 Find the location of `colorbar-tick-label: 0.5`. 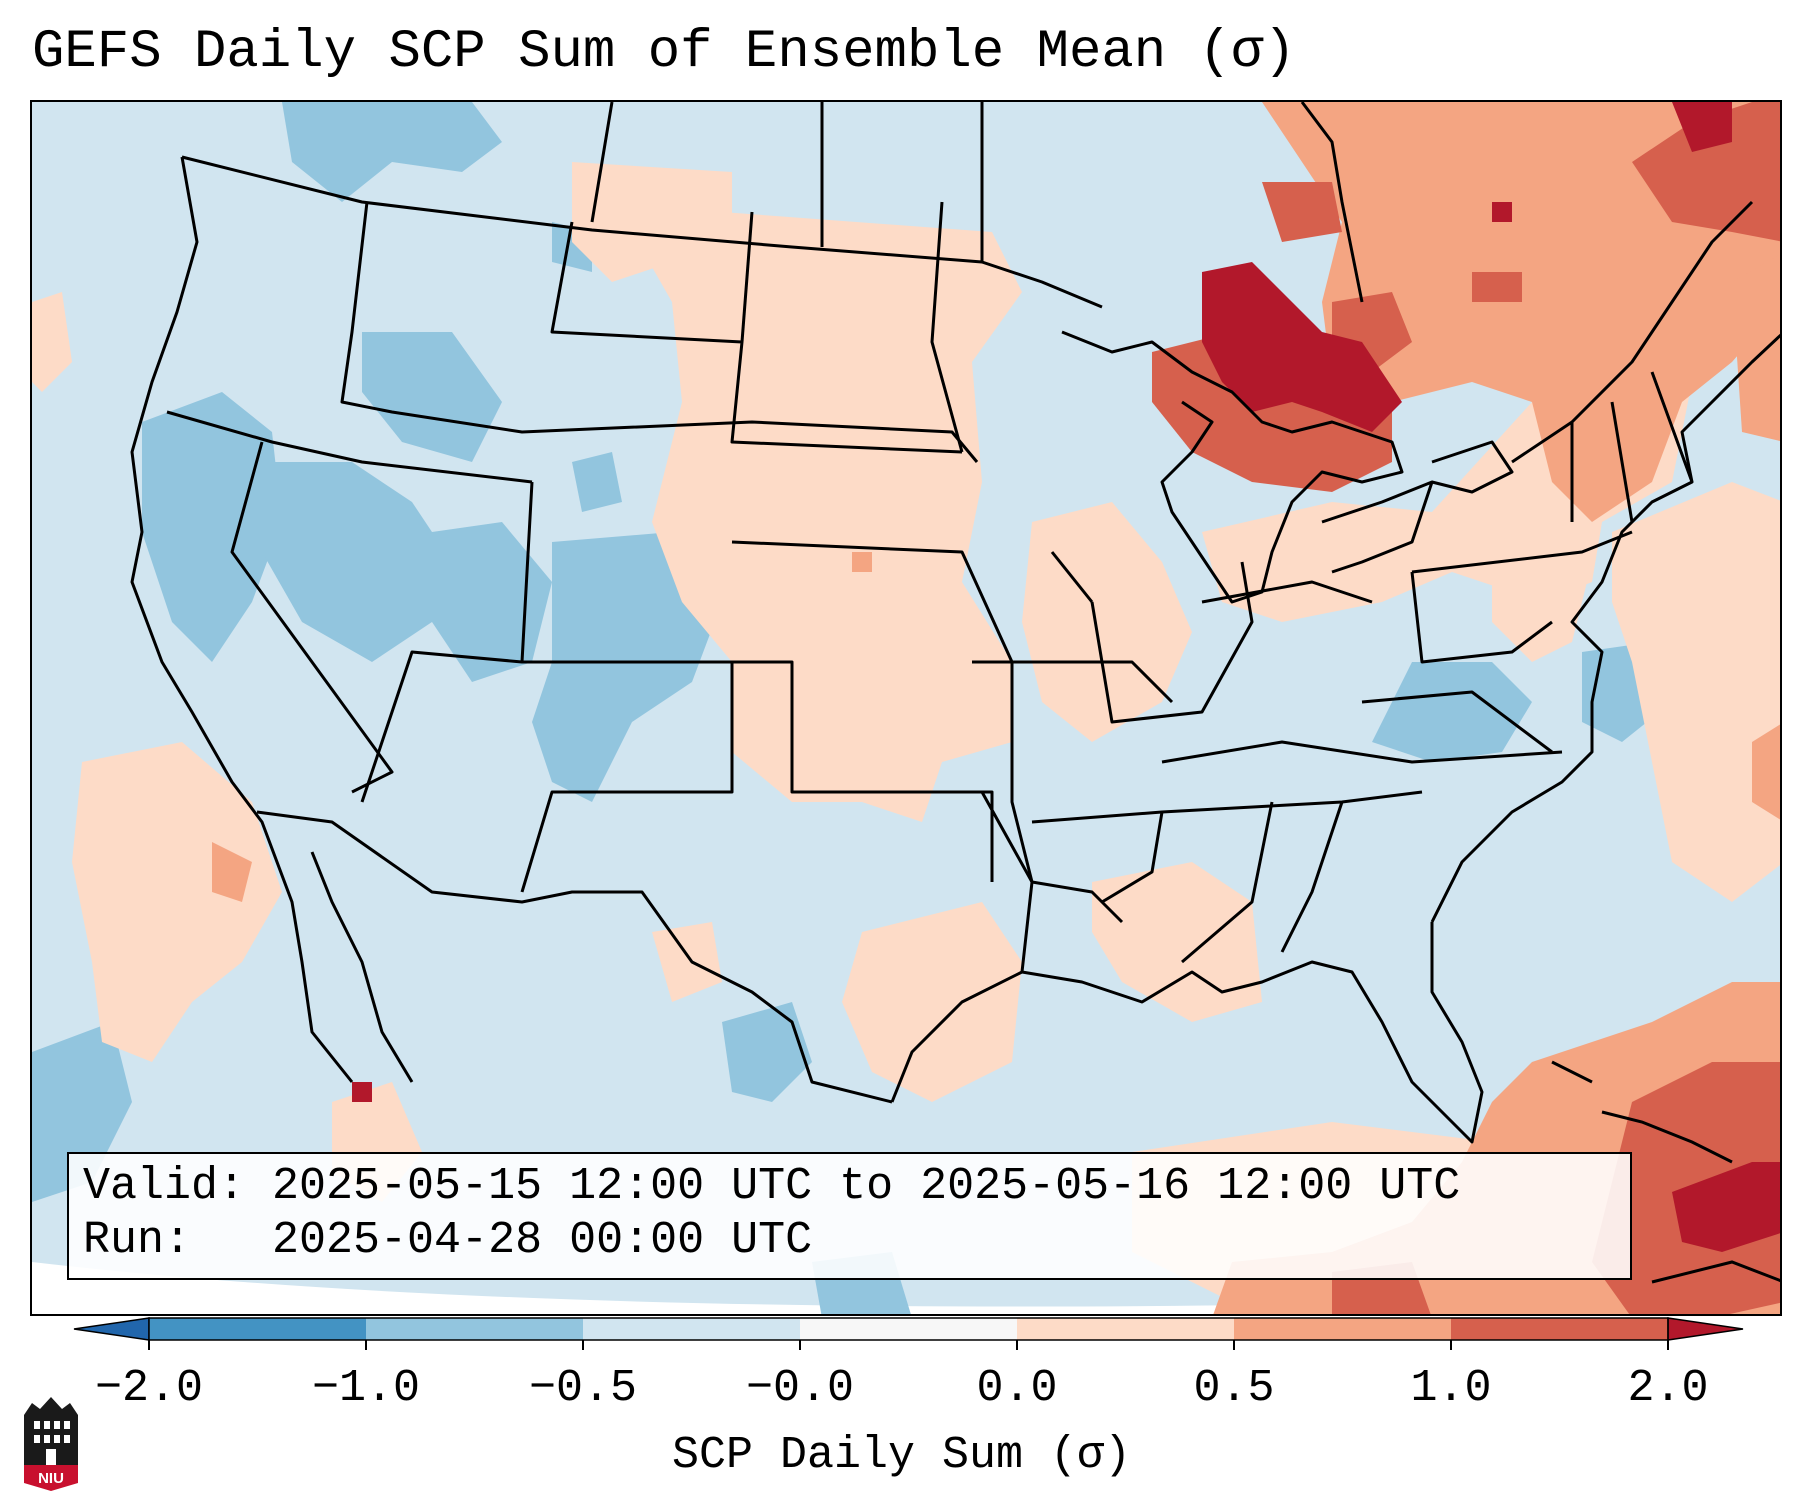

colorbar-tick-label: 0.5 is located at coordinates (1234, 1388).